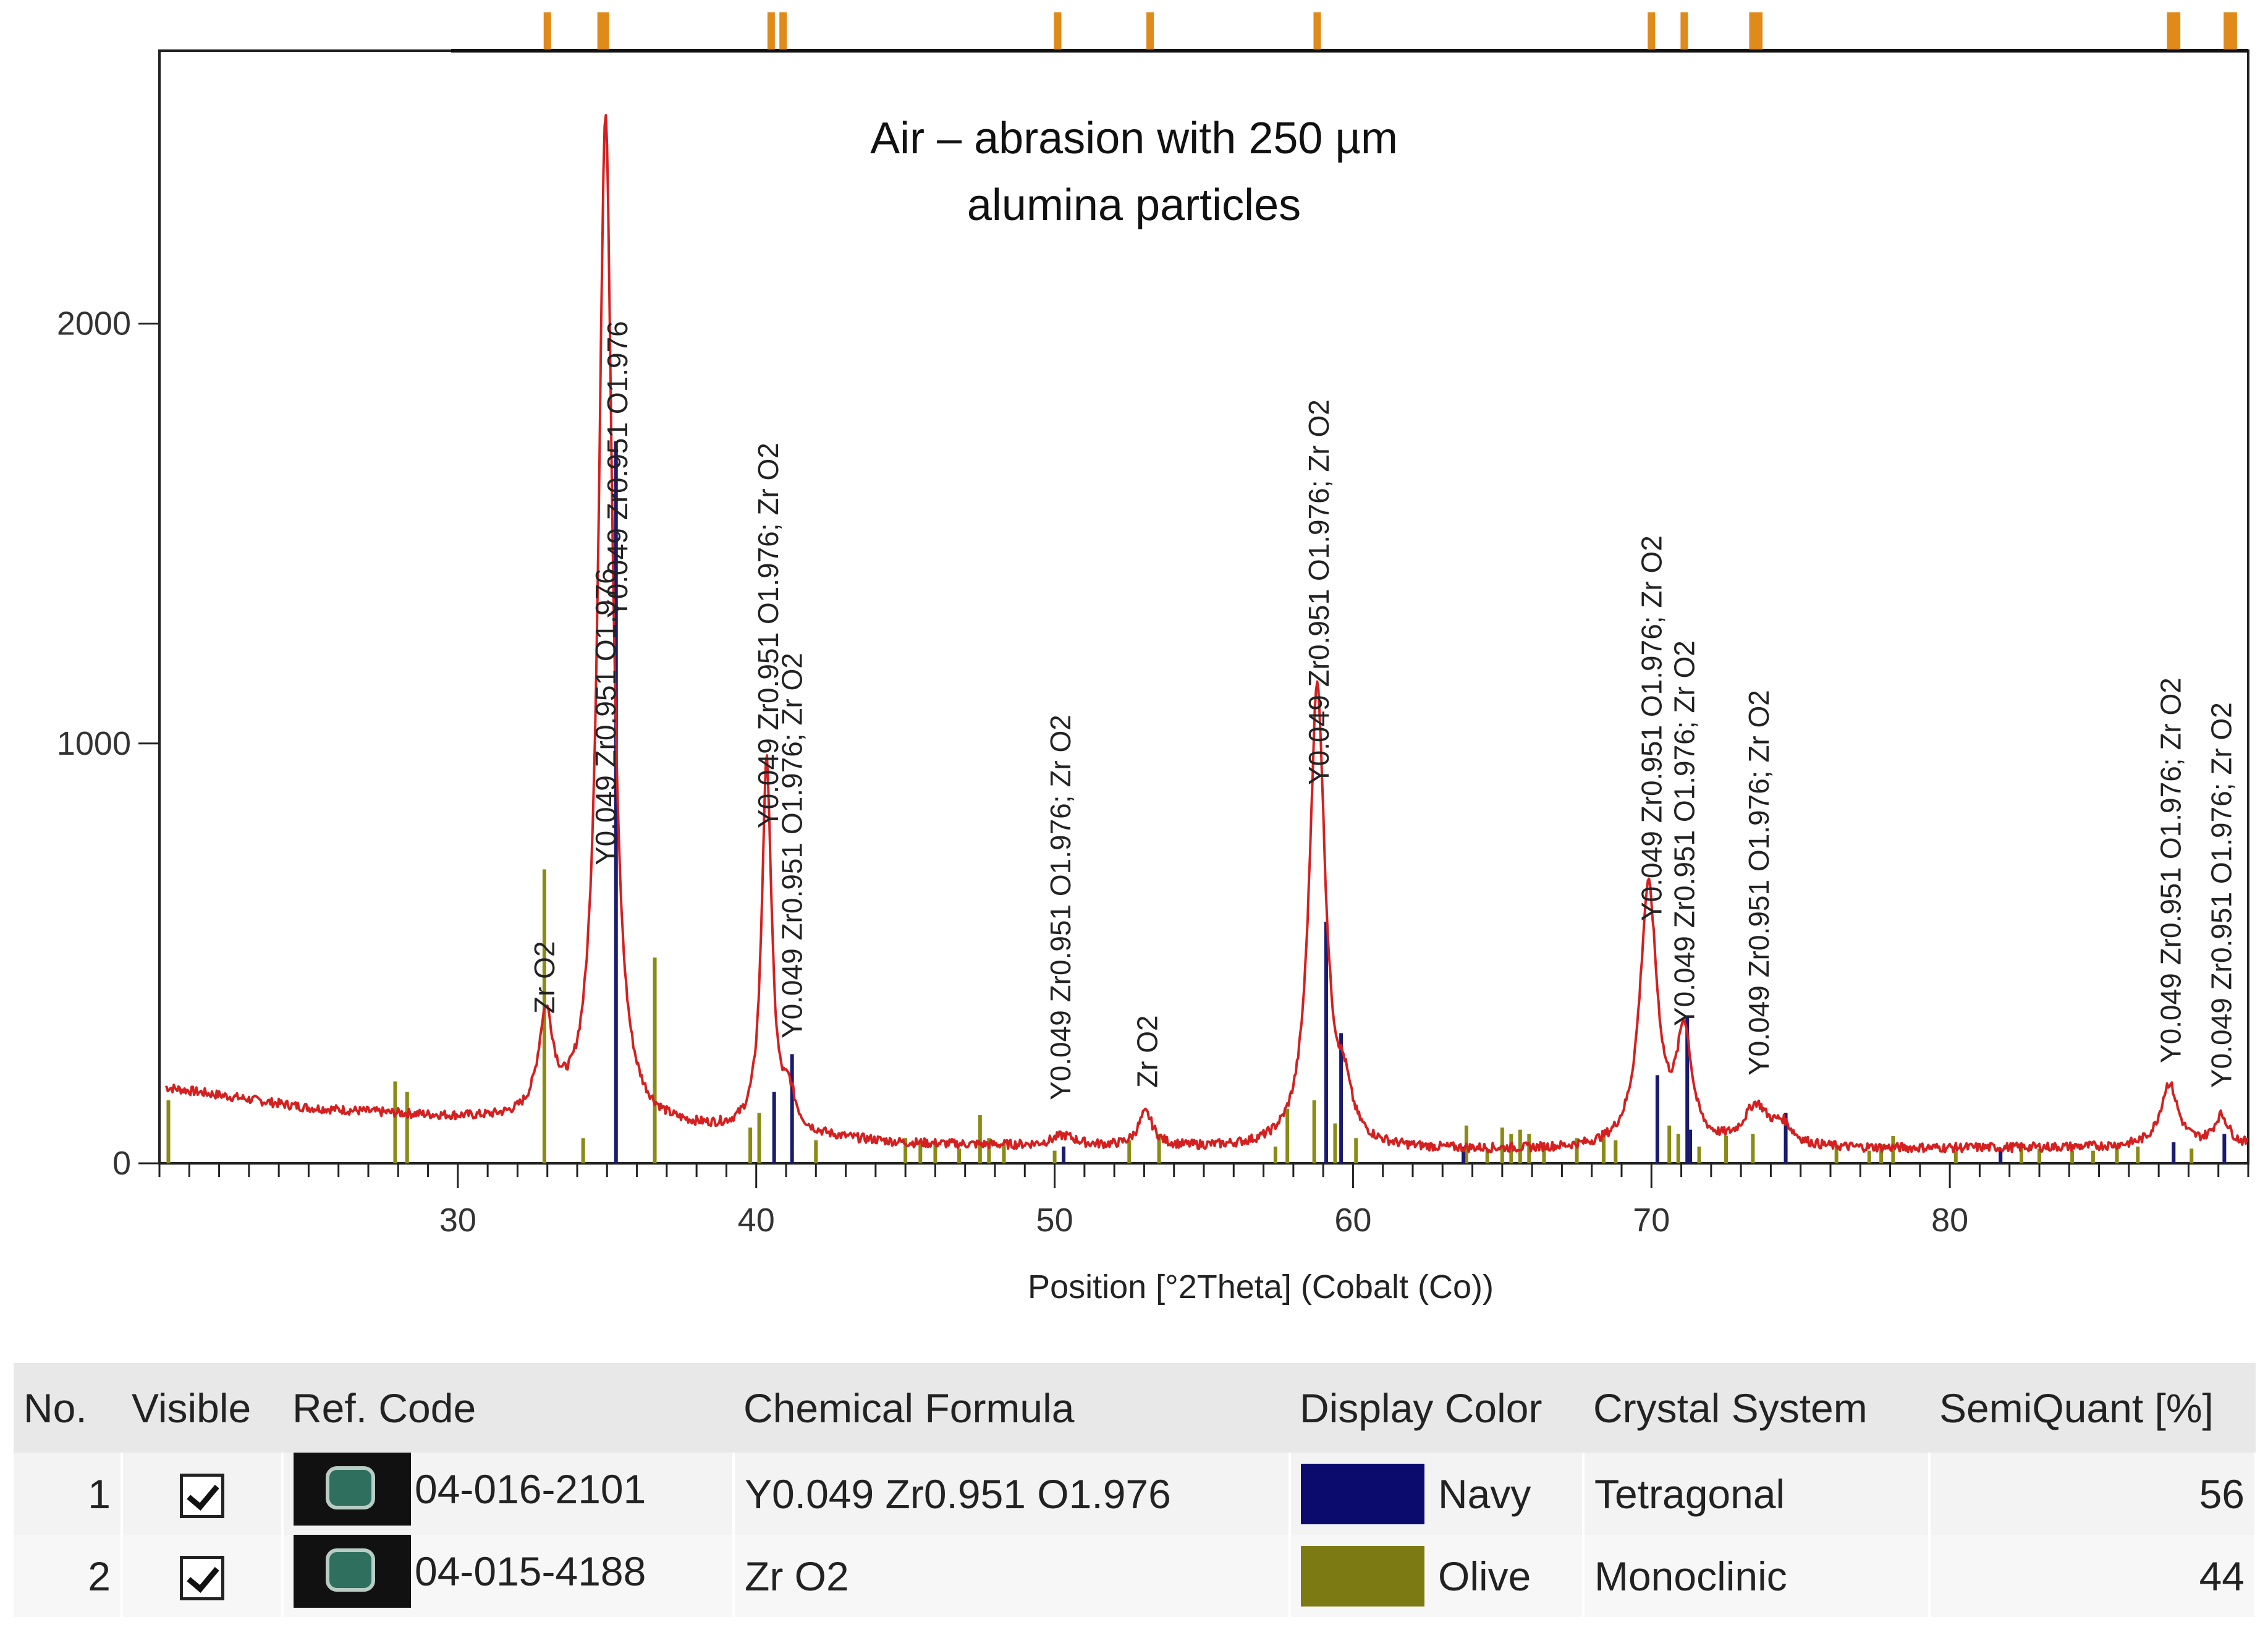  I want to click on display-color-cell: Navy, so click(1437, 1494).